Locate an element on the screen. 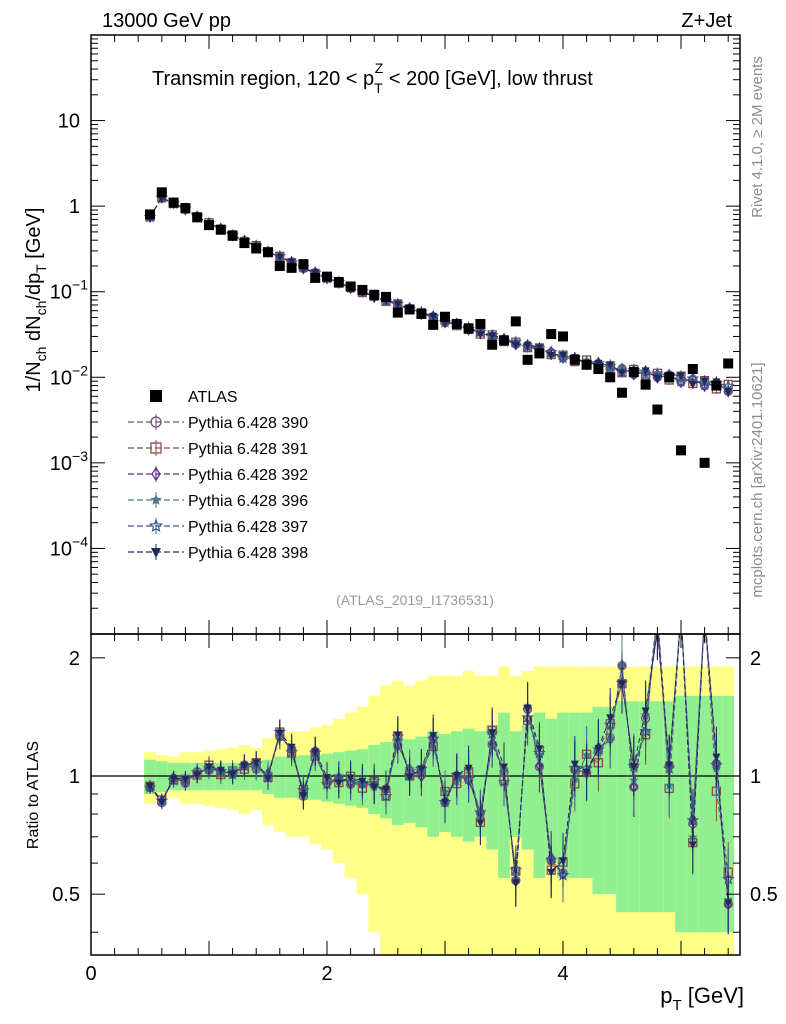 Image resolution: width=786 pixels, height=1024 pixels. energy-label: 13000 GeV pp is located at coordinates (166, 21).